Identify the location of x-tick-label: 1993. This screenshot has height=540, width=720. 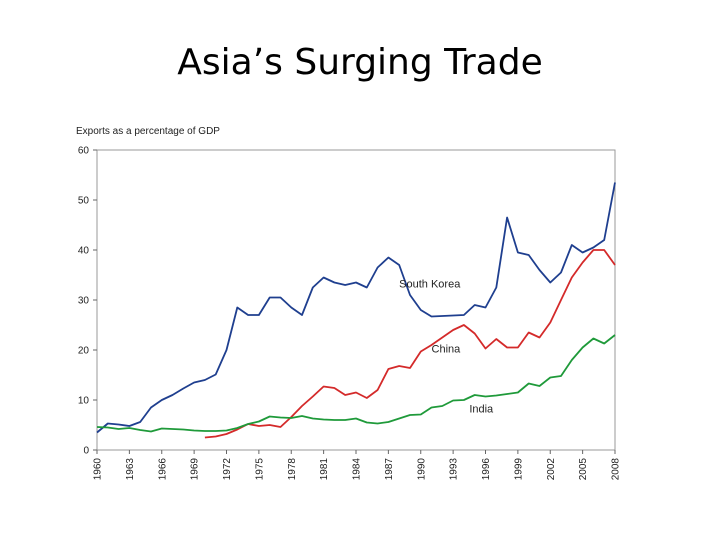
(454, 469).